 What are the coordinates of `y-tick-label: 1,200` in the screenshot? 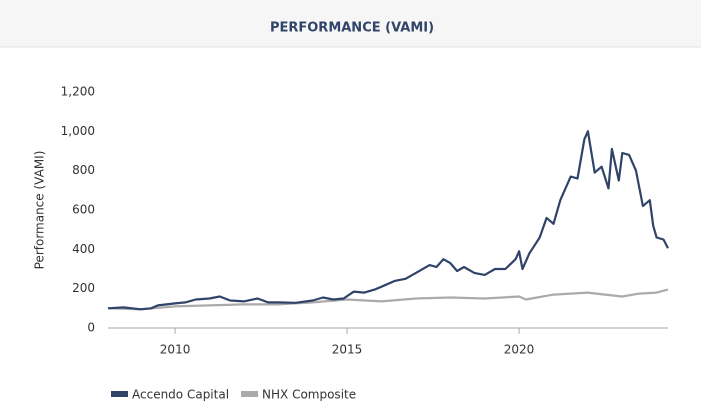 It's located at (78, 92).